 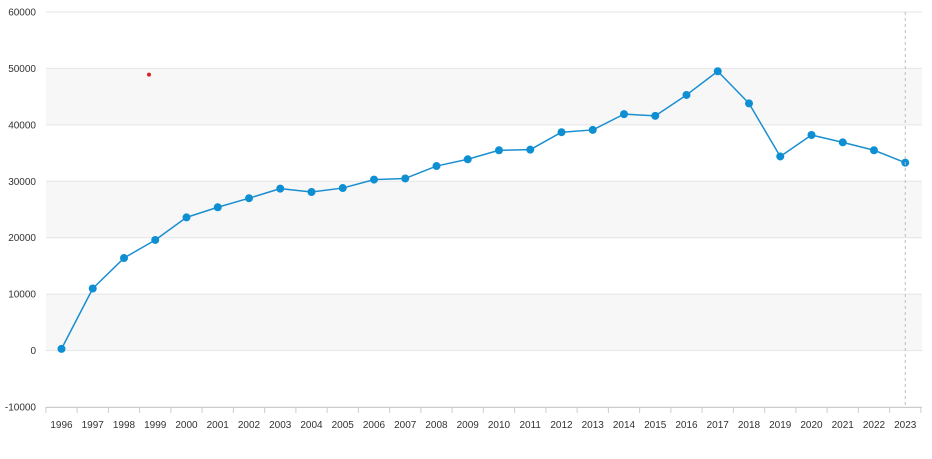 I want to click on x-tick-label: 2007, so click(x=405, y=425).